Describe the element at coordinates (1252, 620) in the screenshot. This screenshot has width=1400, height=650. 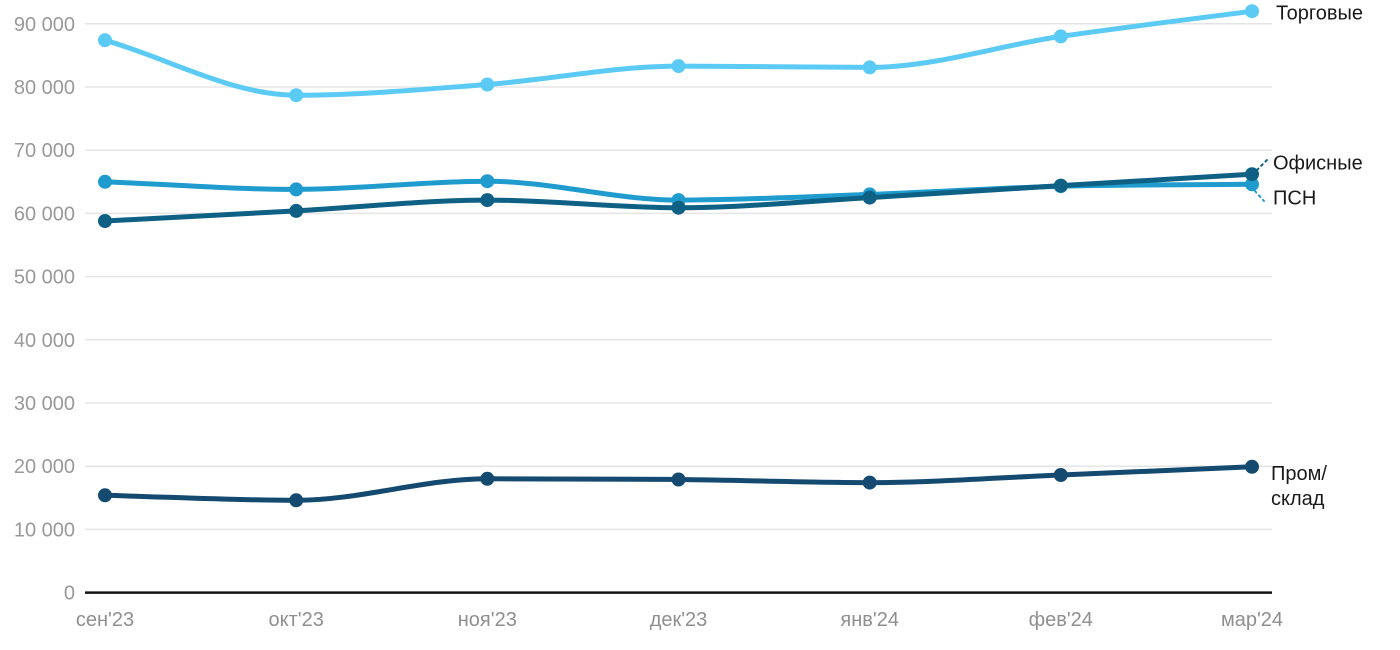
I see `x-tick-label: мар'24` at that location.